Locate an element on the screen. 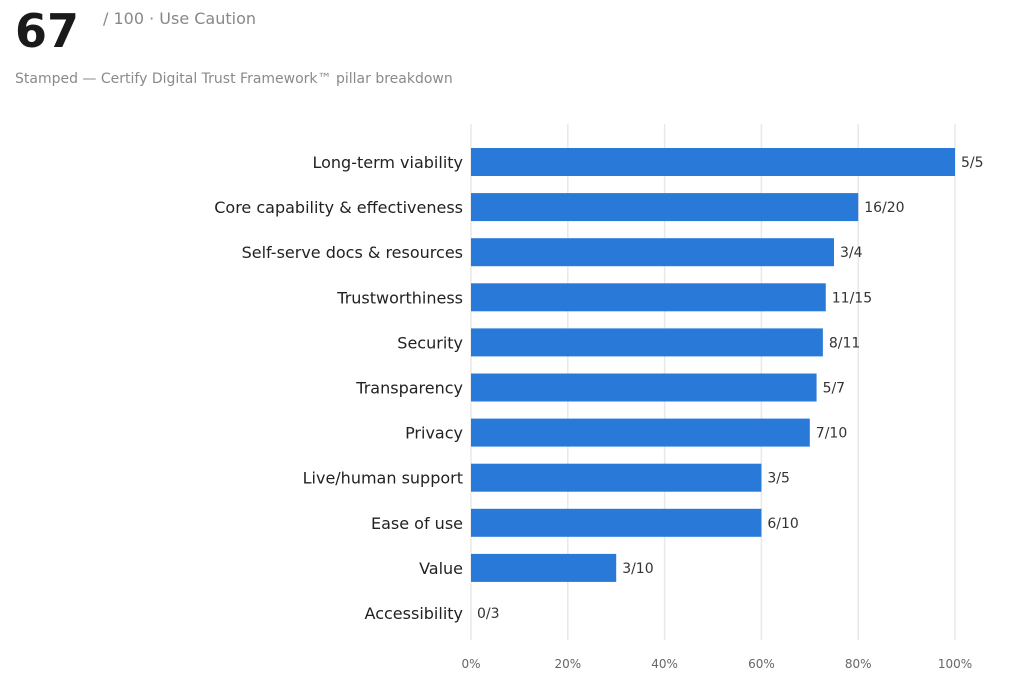  bar-value-label: 3/10 is located at coordinates (637, 569).